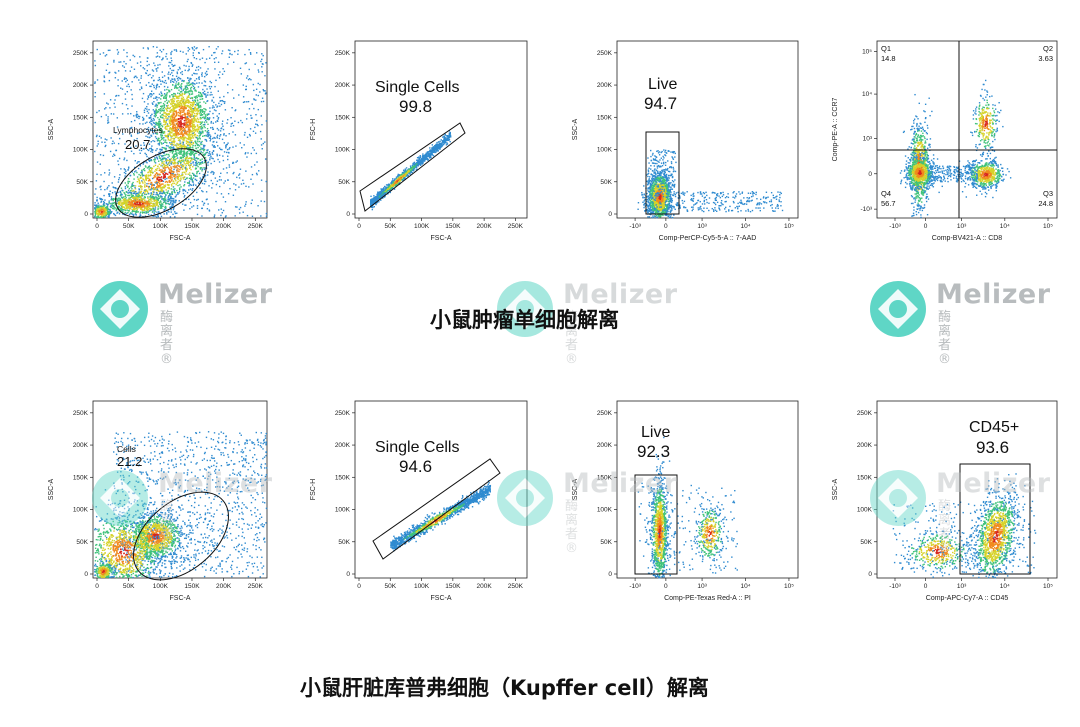  What do you see at coordinates (344, 182) in the screenshot?
I see `y-tick-label: 50K` at bounding box center [344, 182].